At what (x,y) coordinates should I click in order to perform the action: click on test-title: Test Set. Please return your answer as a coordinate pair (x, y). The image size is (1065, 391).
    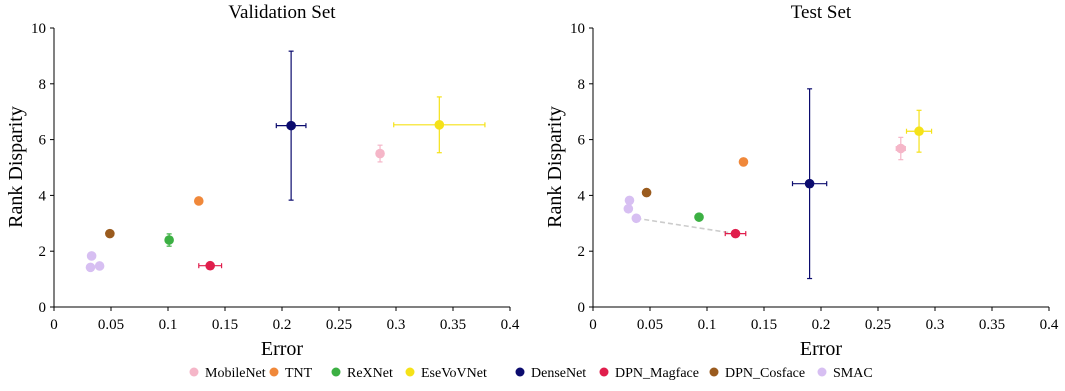
    Looking at the image, I should click on (821, 12).